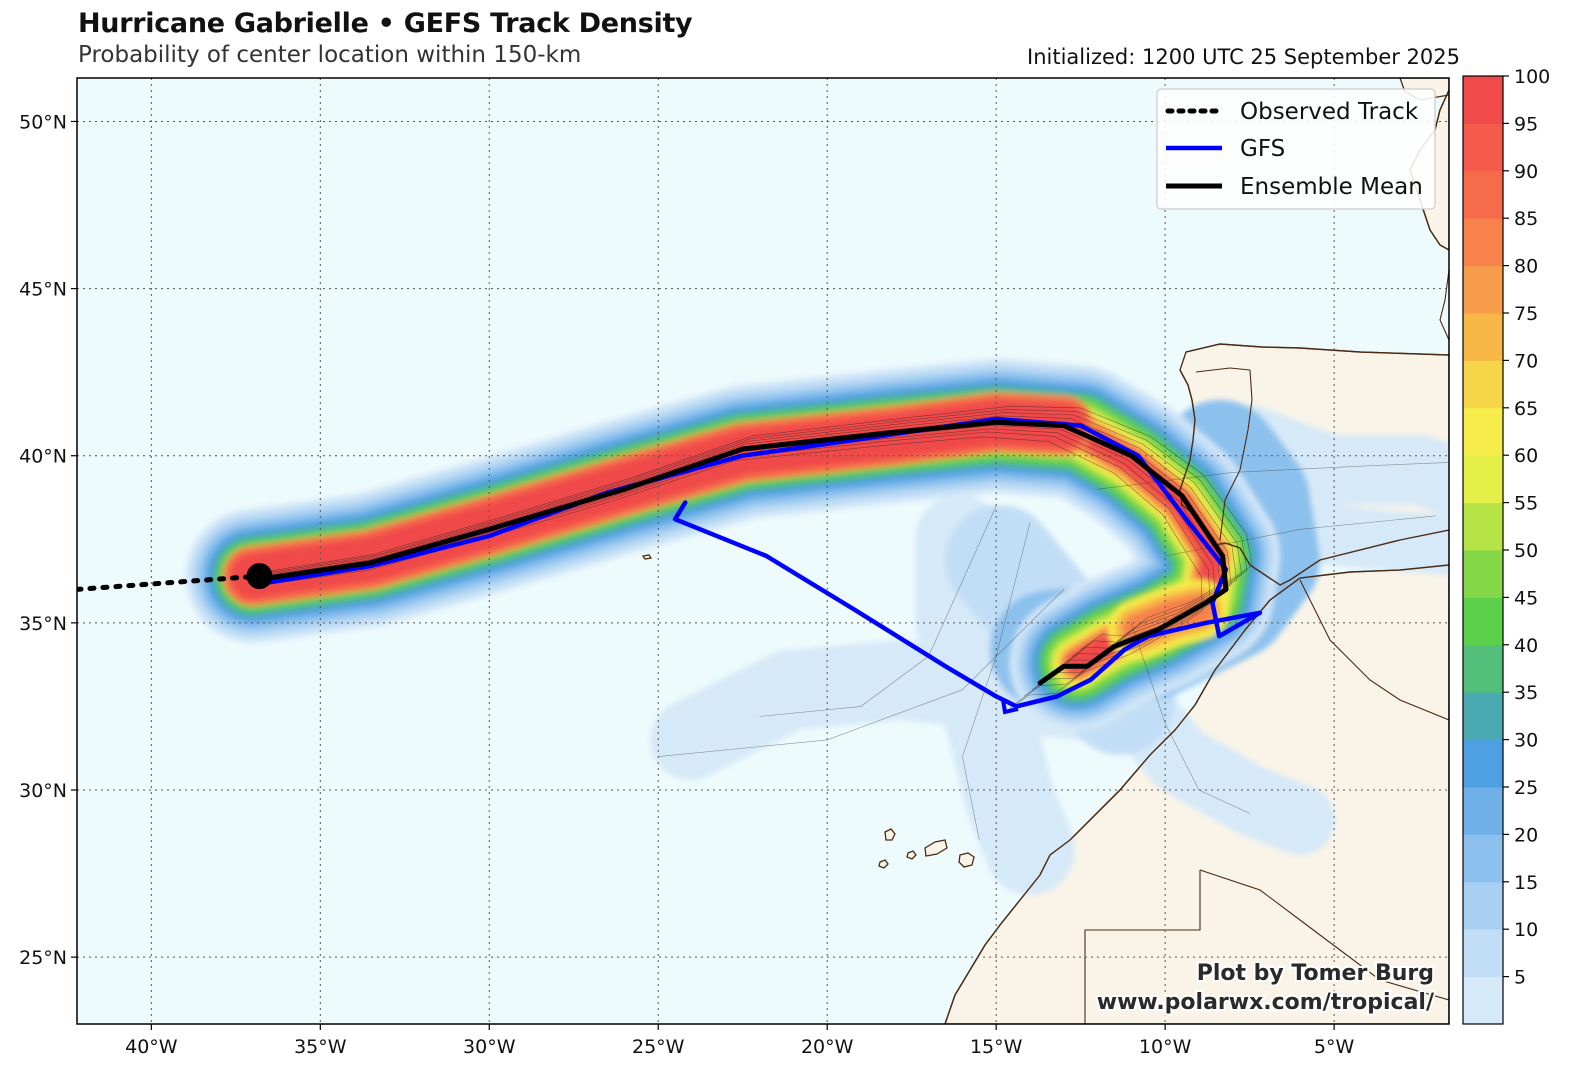 Image resolution: width=1580 pixels, height=1076 pixels. I want to click on colorbar-tick-label: 75, so click(1526, 314).